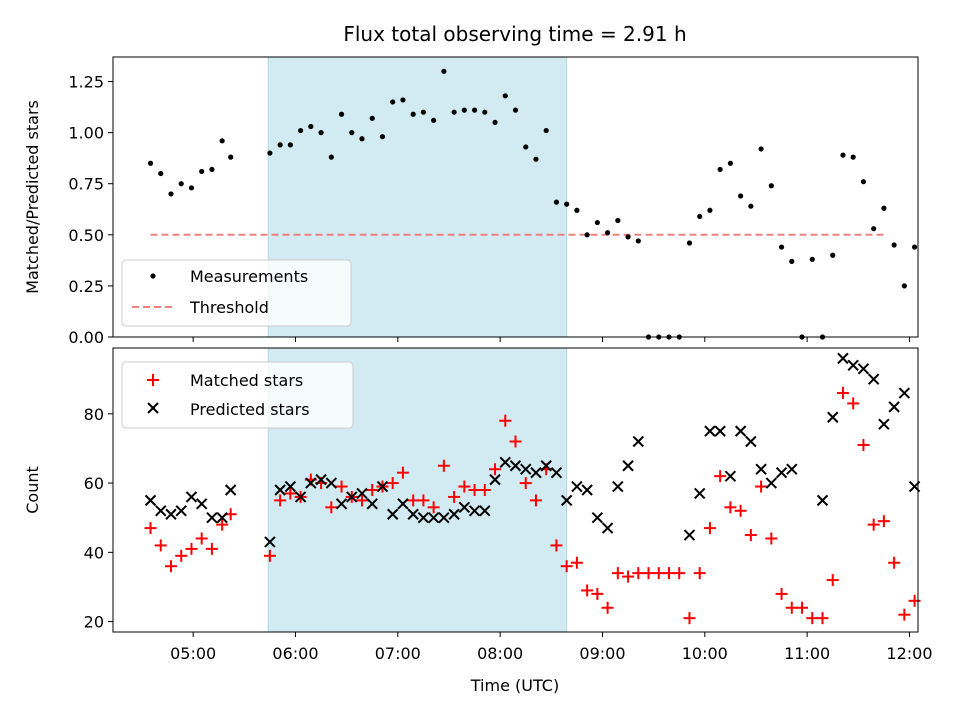 This screenshot has width=960, height=720. I want to click on top-y-label: Matched/Predicted stars, so click(32, 197).